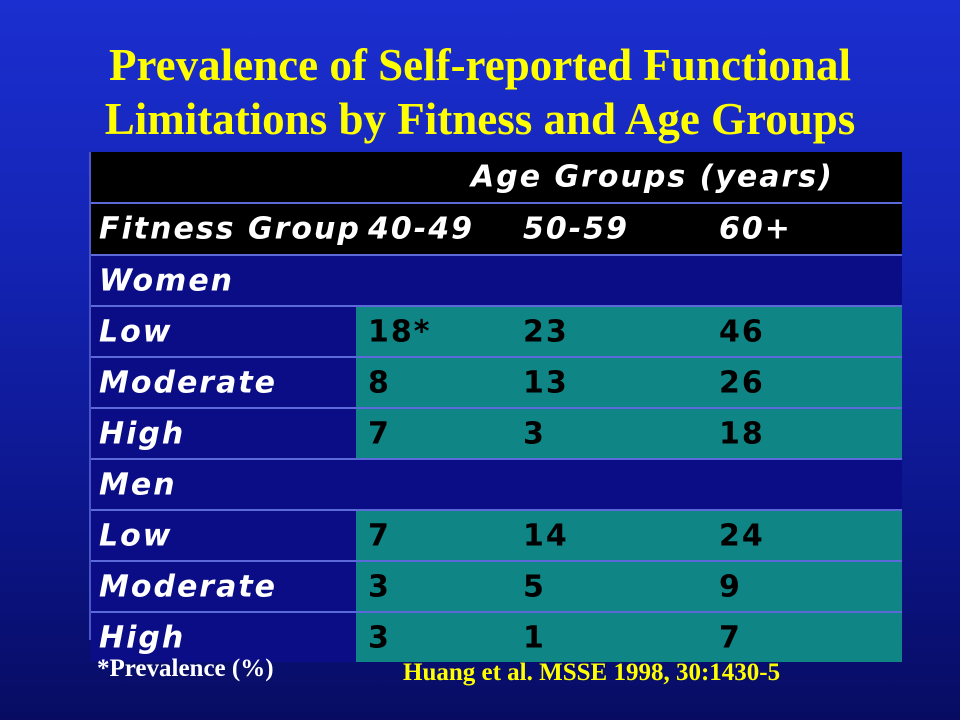 This screenshot has width=960, height=720. Describe the element at coordinates (652, 177) in the screenshot. I see `age-groups-header: Age Groups (years)` at that location.